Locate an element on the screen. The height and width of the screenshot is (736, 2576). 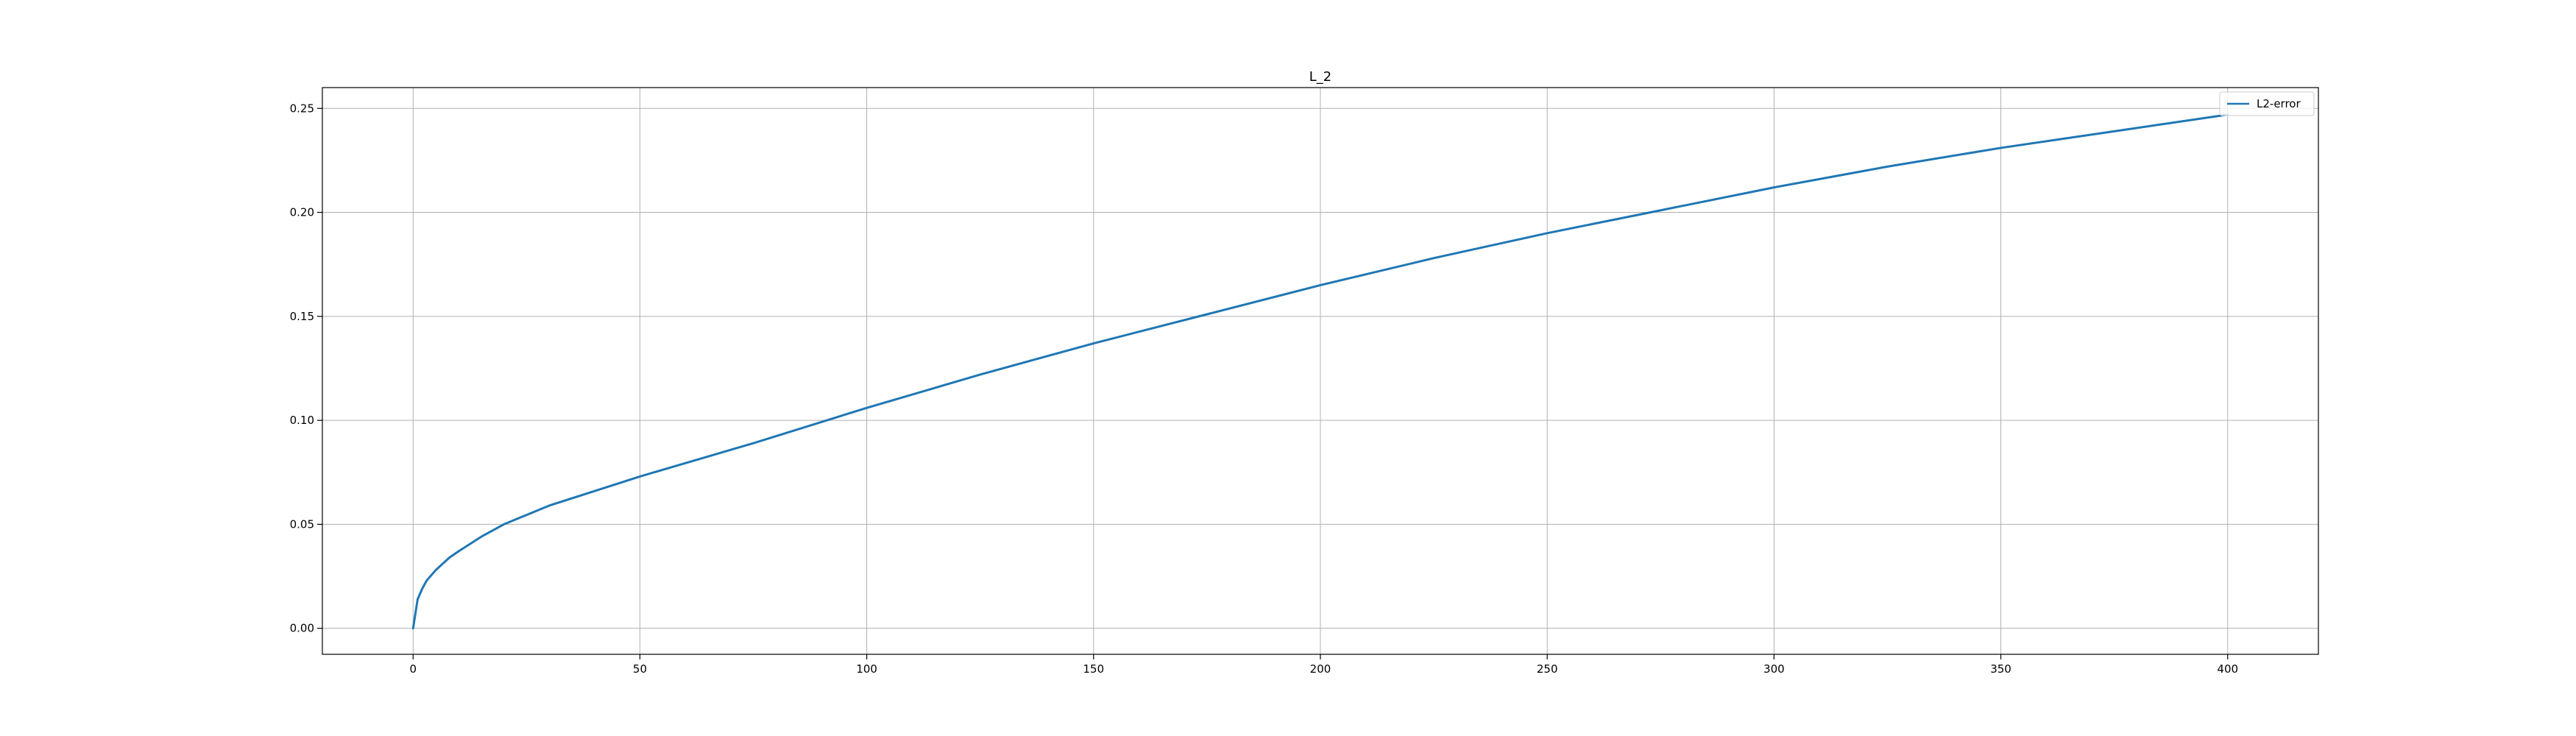
legend: L2-error is located at coordinates (2267, 103).